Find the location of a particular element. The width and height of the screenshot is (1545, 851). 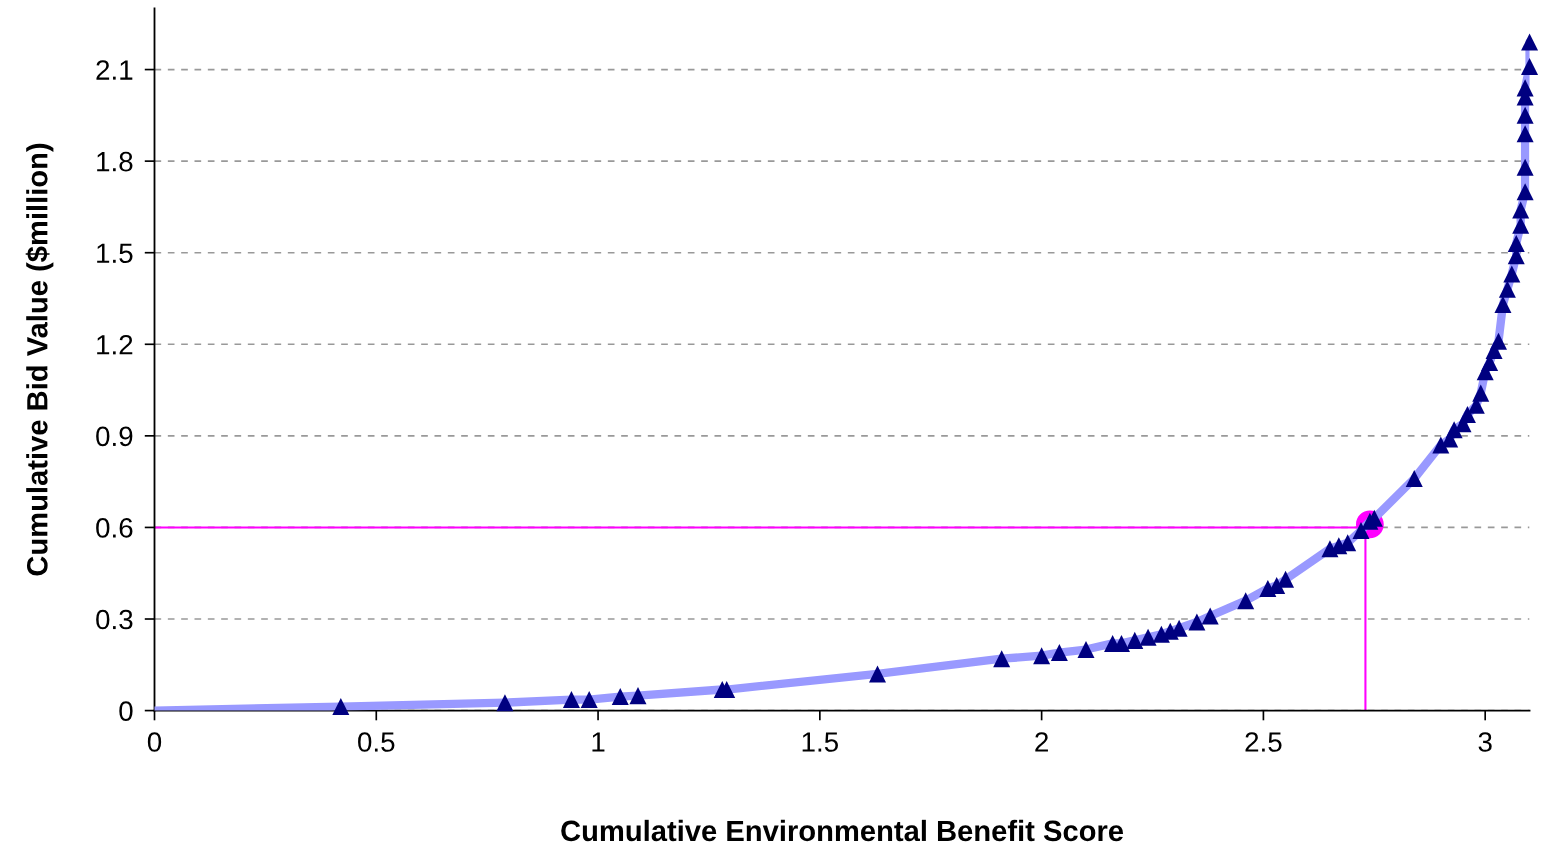

y-tick-label: 0.6 is located at coordinates (114, 528).